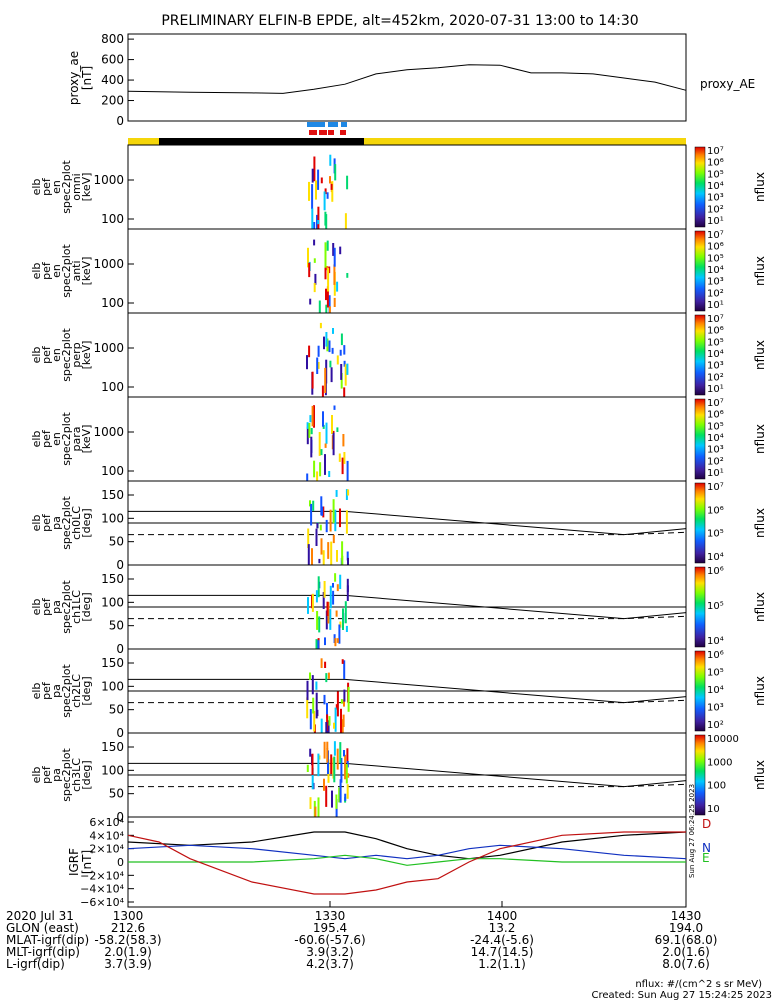  What do you see at coordinates (56, 187) in the screenshot?
I see `panel-ylabel: en` at bounding box center [56, 187].